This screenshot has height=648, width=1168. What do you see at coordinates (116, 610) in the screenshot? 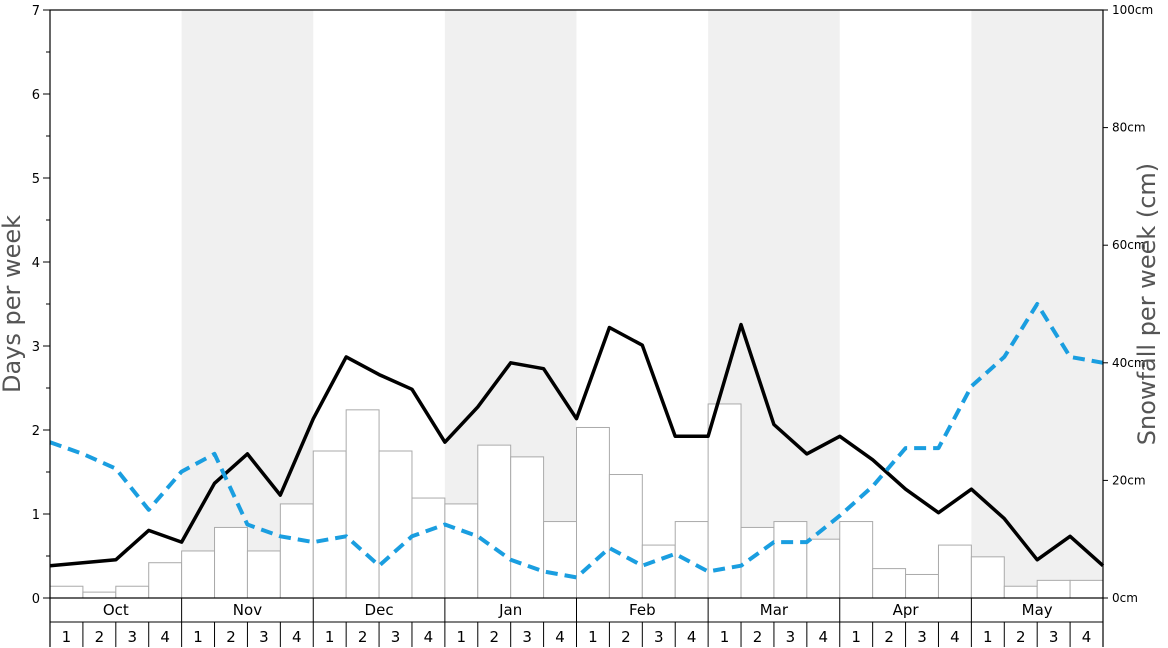
I see `month-label: Oct` at bounding box center [116, 610].